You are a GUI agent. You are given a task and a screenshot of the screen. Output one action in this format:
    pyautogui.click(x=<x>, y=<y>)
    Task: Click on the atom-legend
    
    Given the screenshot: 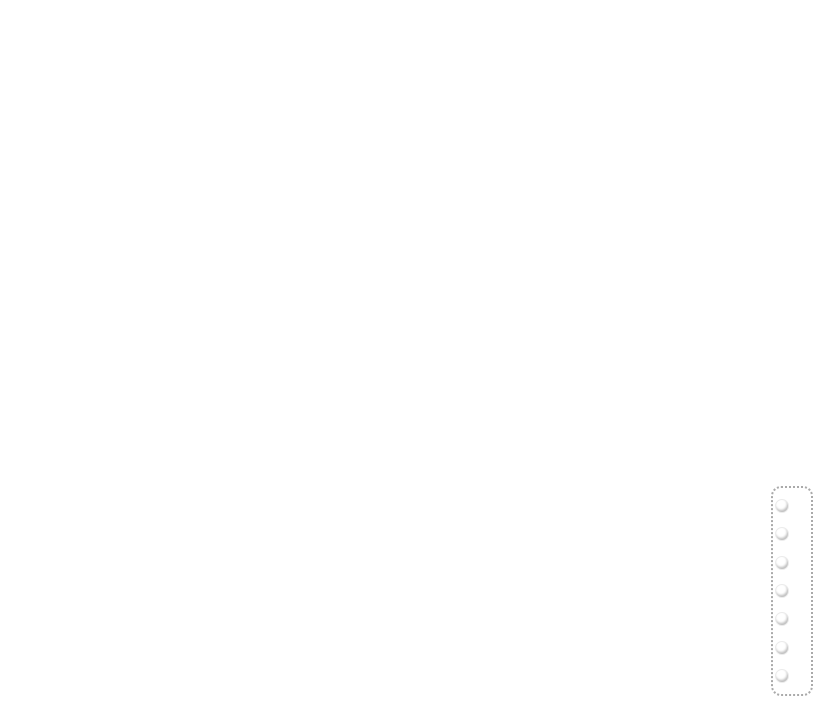 What is the action you would take?
    pyautogui.click(x=792, y=591)
    